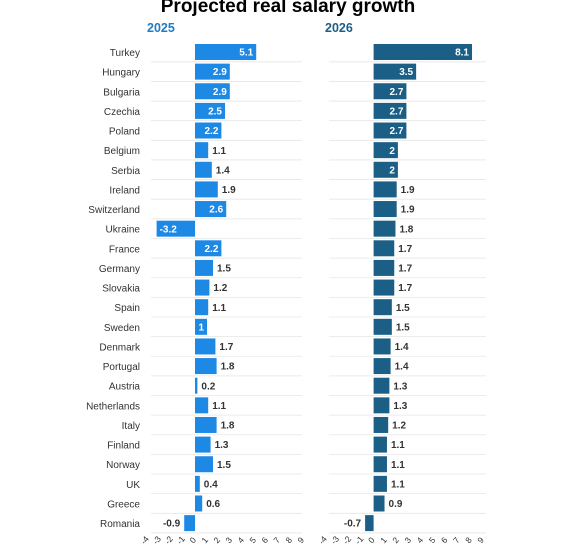 Image resolution: width=585 pixels, height=557 pixels. What do you see at coordinates (121, 92) in the screenshot?
I see `category-label: Bulgaria` at bounding box center [121, 92].